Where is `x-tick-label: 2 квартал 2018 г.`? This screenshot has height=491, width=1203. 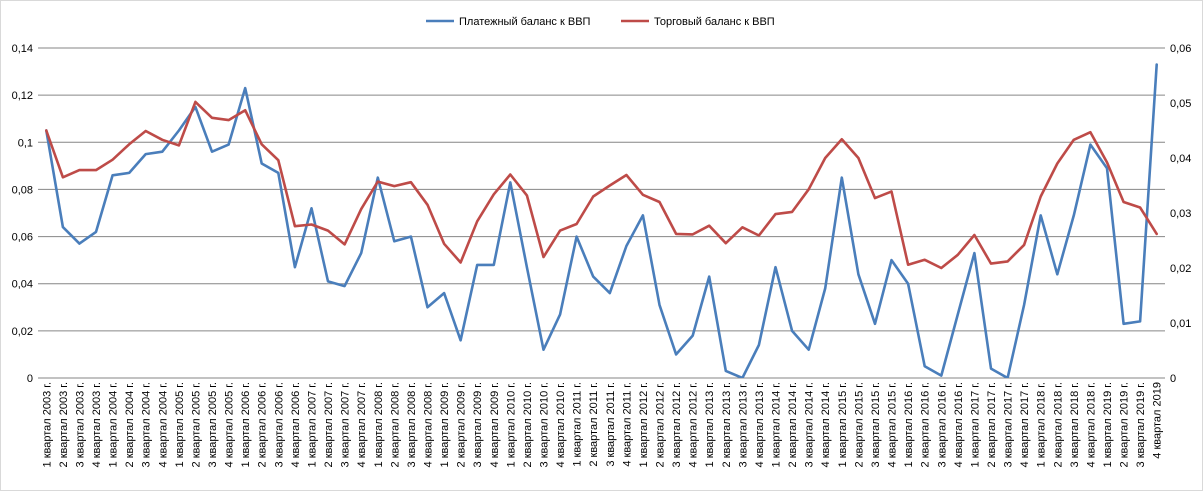 x-tick-label: 2 квартал 2018 г. is located at coordinates (1058, 424).